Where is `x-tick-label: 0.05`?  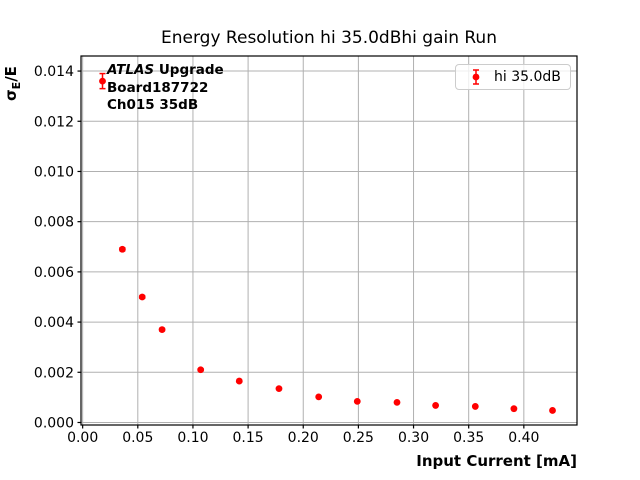
x-tick-label: 0.05 is located at coordinates (137, 438).